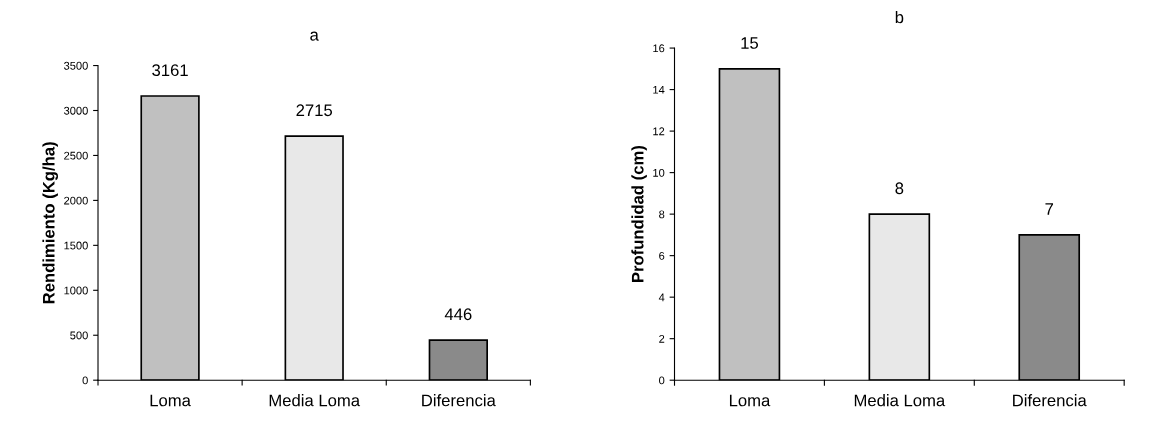 The width and height of the screenshot is (1153, 437). I want to click on y-tick-label: 12, so click(659, 131).